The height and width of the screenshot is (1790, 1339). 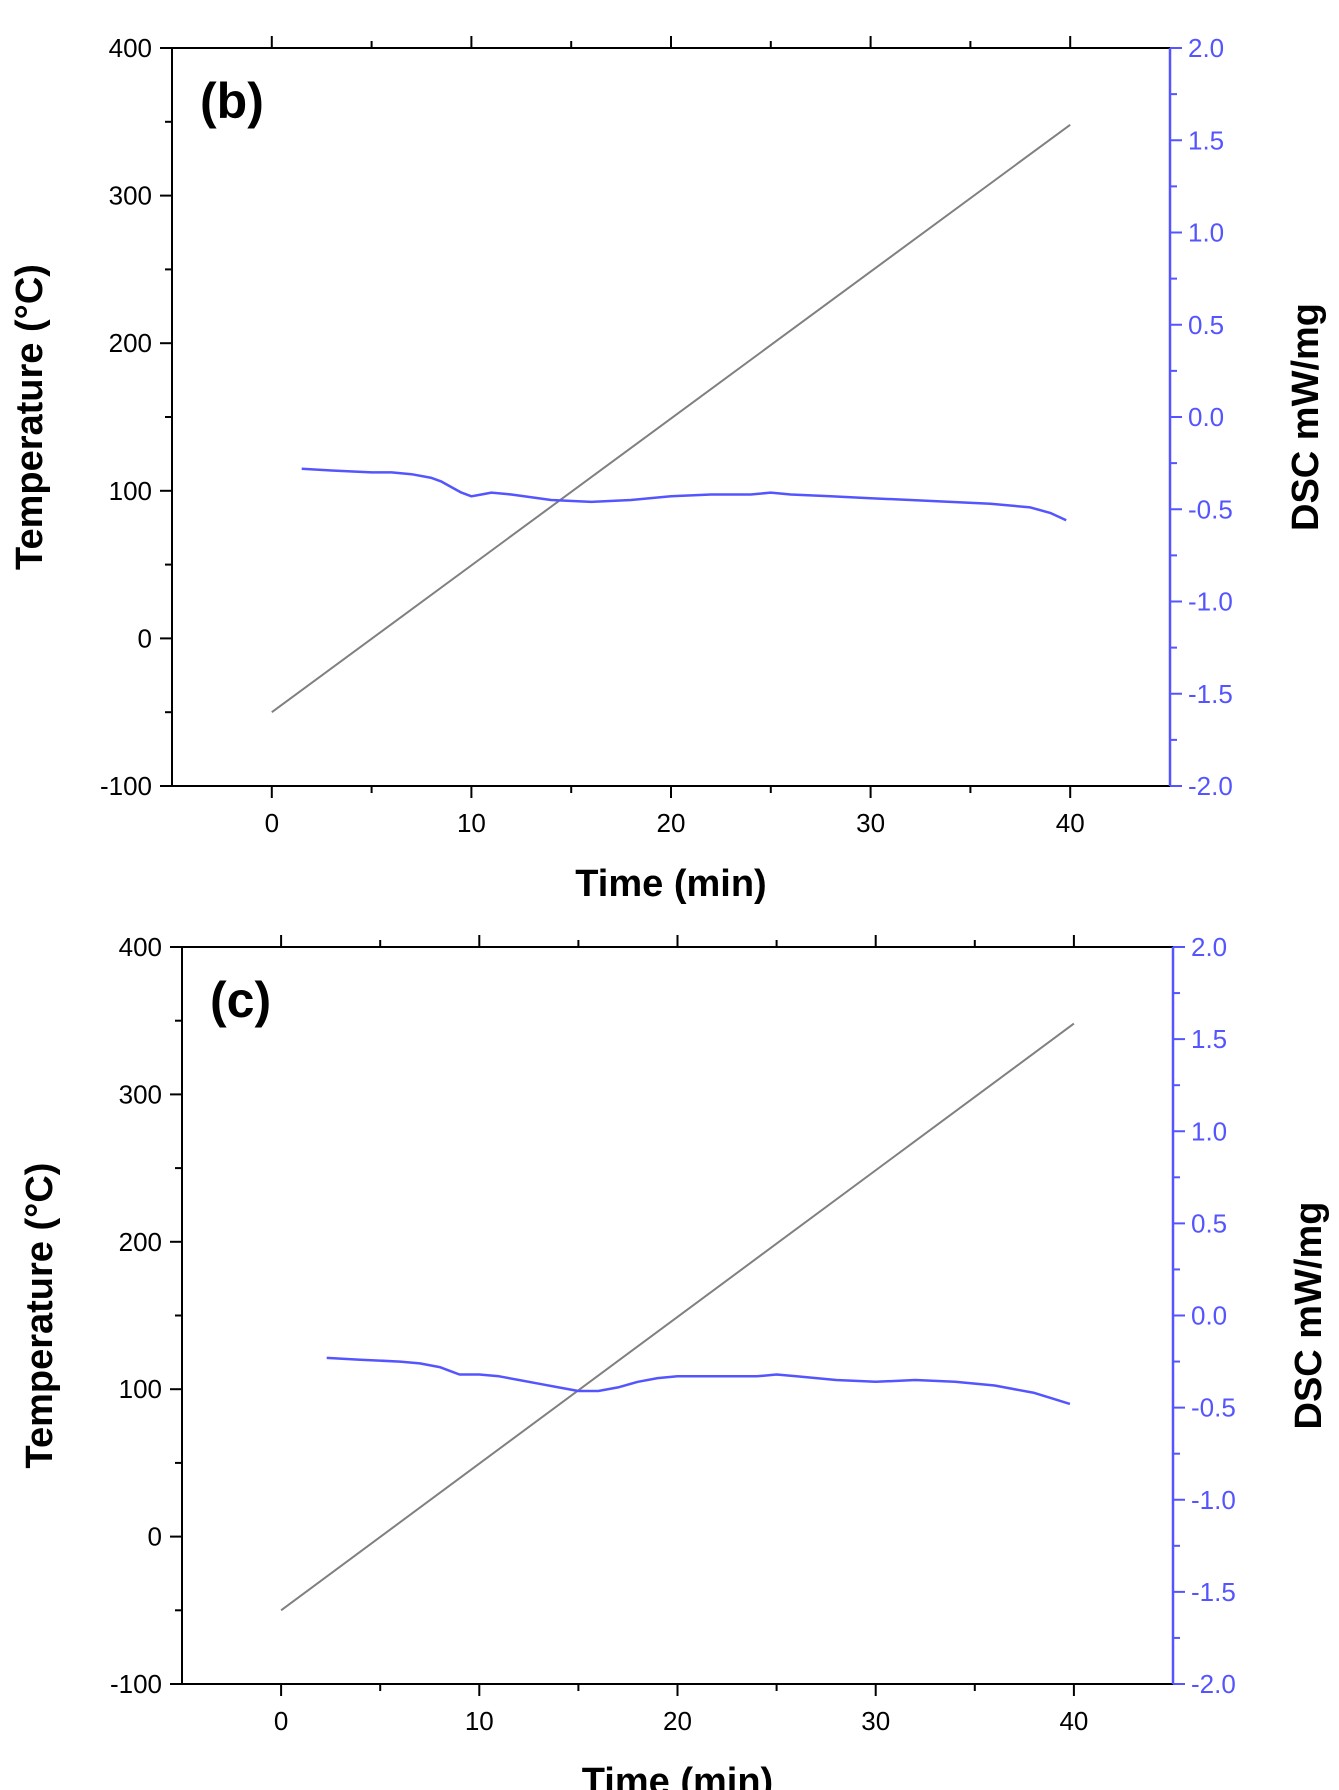 What do you see at coordinates (240, 1000) in the screenshot?
I see `panel-label: (c)` at bounding box center [240, 1000].